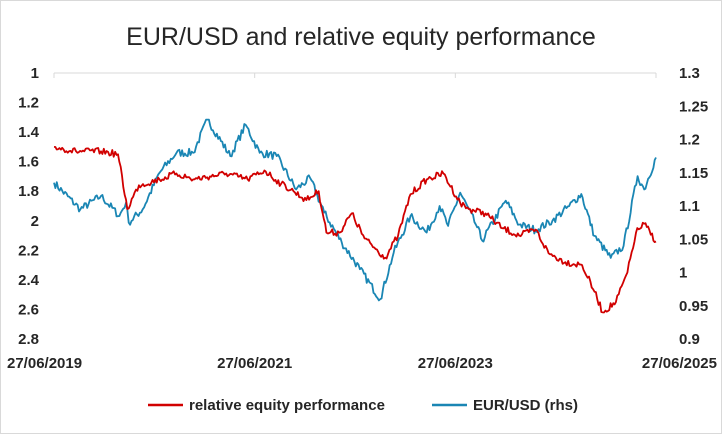  Describe the element at coordinates (29, 132) in the screenshot. I see `left-tick-label: 1.4` at that location.